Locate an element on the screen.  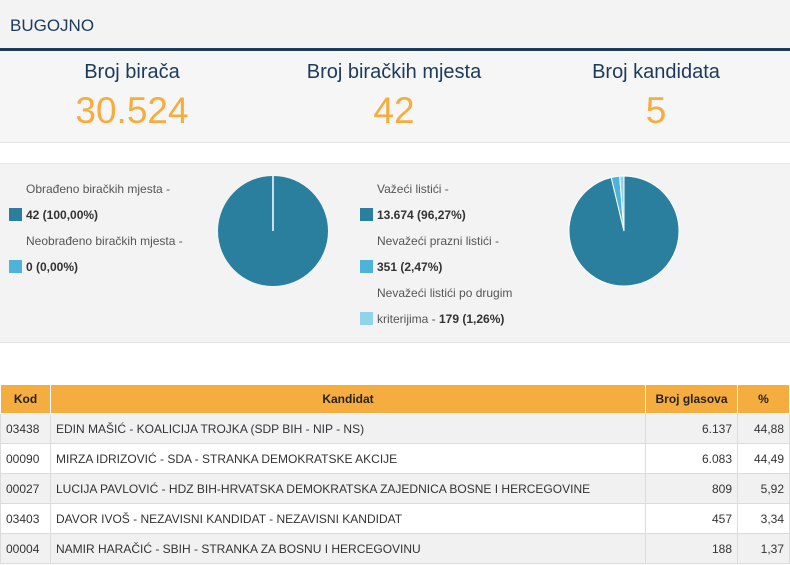
stat-polling-stations-label: Broj biračkih mjesta is located at coordinates (394, 72).